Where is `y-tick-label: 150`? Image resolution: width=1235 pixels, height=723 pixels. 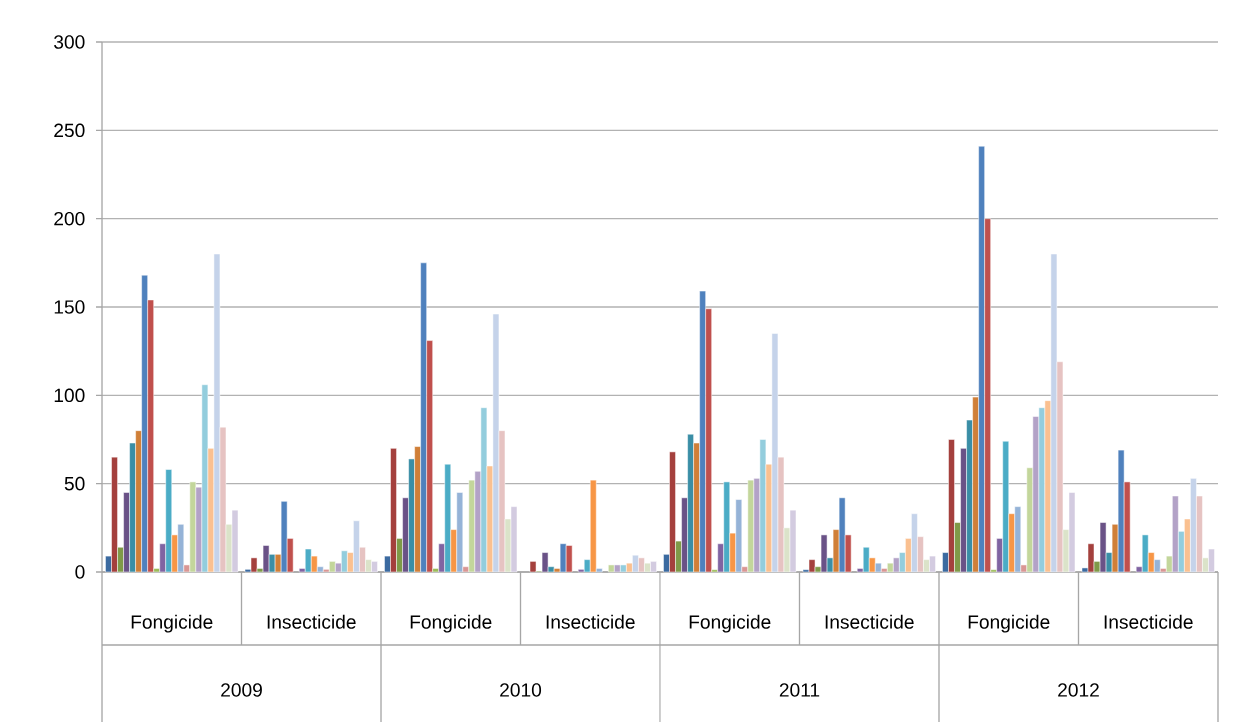
y-tick-label: 150 is located at coordinates (69, 307).